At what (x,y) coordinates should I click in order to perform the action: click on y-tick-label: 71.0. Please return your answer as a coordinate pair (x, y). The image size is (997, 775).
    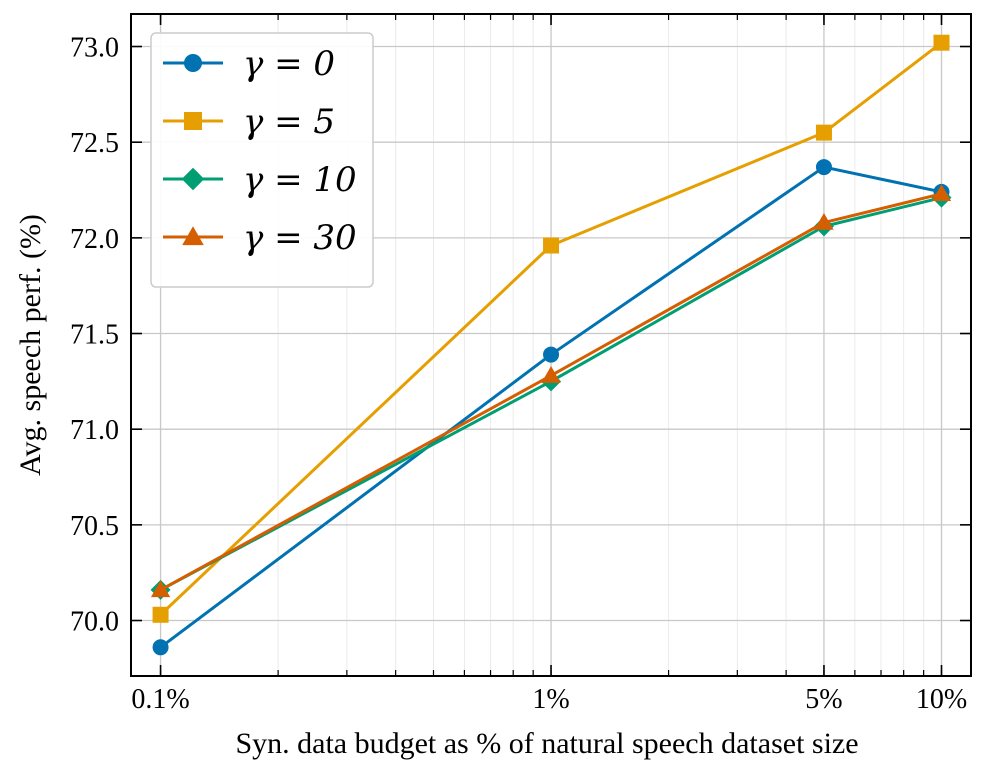
    Looking at the image, I should click on (94, 430).